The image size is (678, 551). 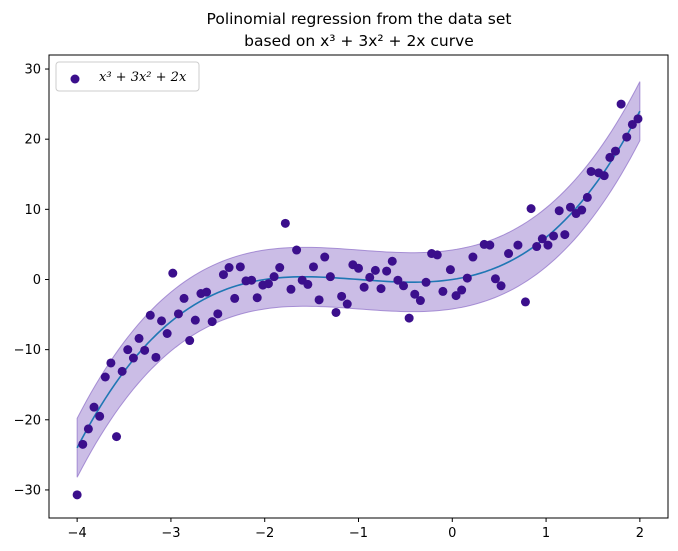 I want to click on y-tick-label: −20, so click(x=27, y=420).